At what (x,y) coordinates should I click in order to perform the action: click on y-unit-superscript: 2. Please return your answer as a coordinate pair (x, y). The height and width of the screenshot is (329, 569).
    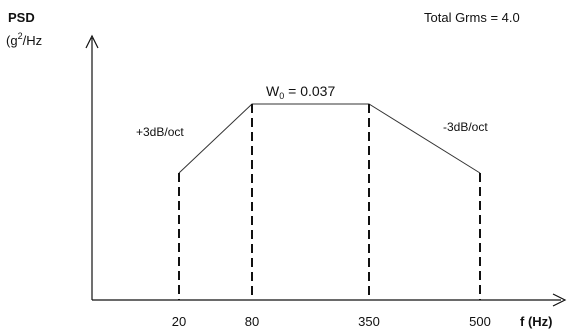
    Looking at the image, I should click on (20, 36).